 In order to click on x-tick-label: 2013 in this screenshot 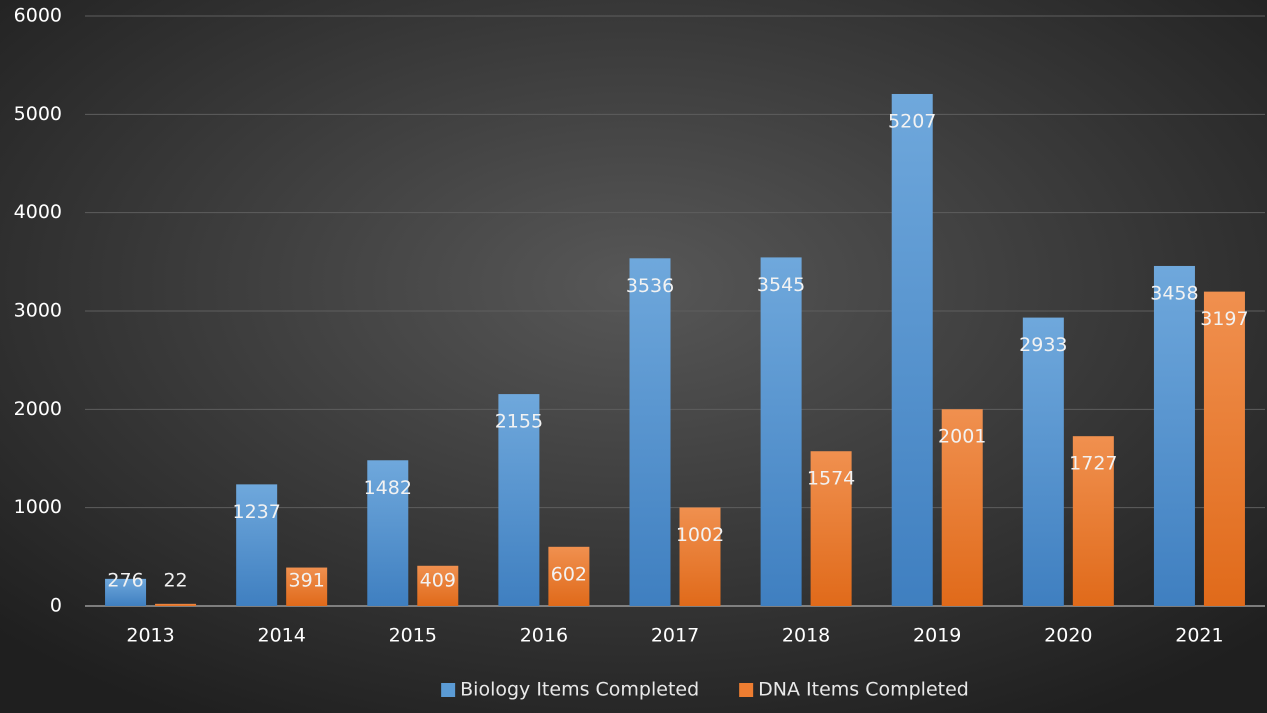, I will do `click(150, 636)`.